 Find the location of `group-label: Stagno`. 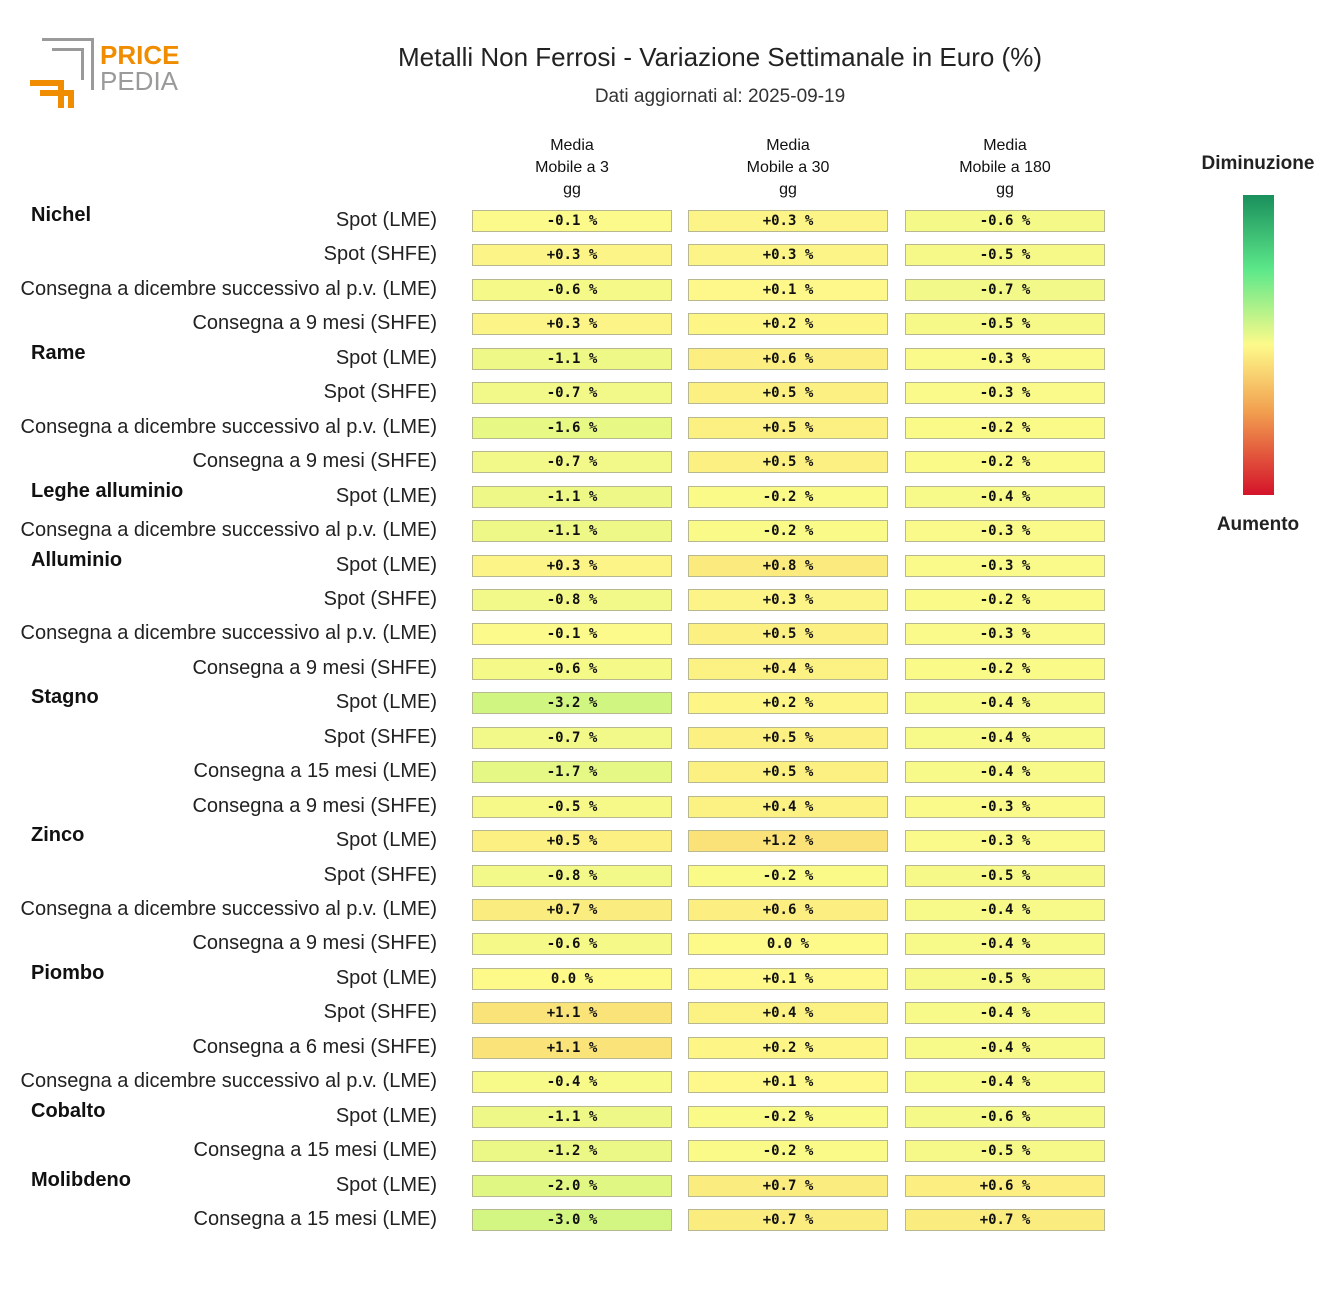

group-label: Stagno is located at coordinates (65, 697).